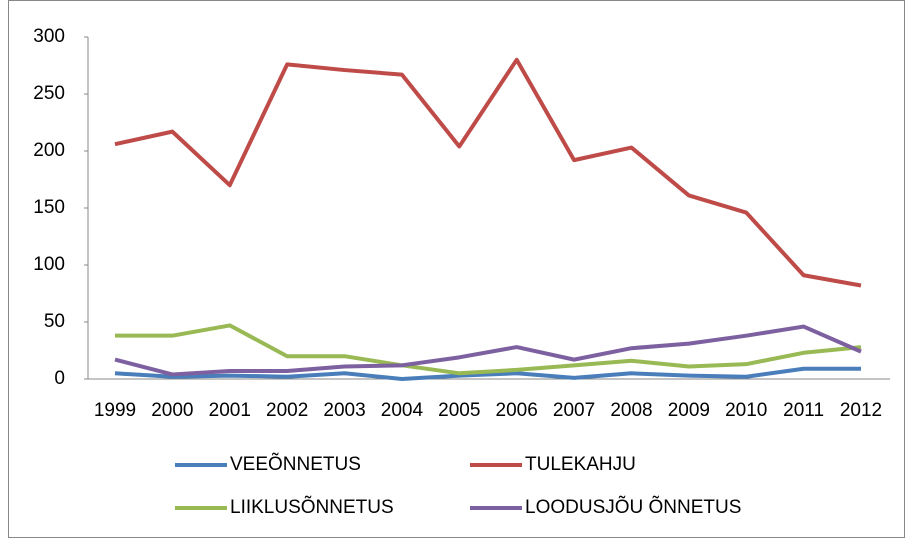 Image resolution: width=906 pixels, height=539 pixels. I want to click on y-tick-label: 50, so click(54, 321).